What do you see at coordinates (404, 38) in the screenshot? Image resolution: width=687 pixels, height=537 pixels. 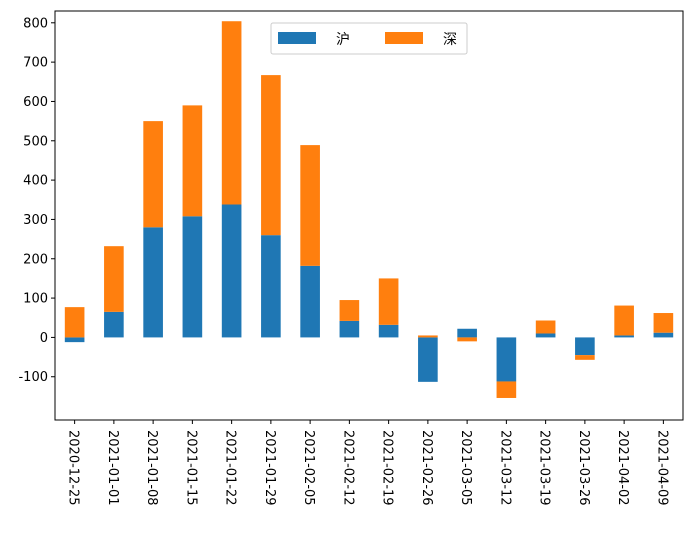 I see `legend-swatch-shen` at bounding box center [404, 38].